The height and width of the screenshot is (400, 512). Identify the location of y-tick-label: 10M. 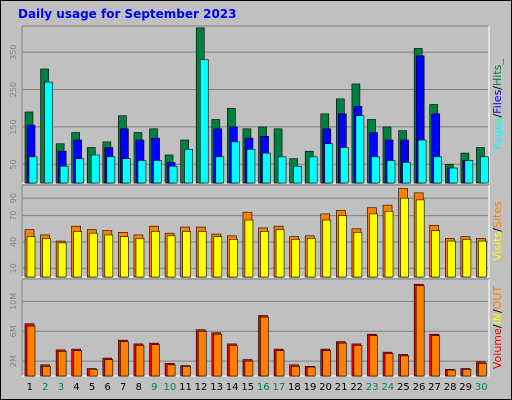
(13, 301).